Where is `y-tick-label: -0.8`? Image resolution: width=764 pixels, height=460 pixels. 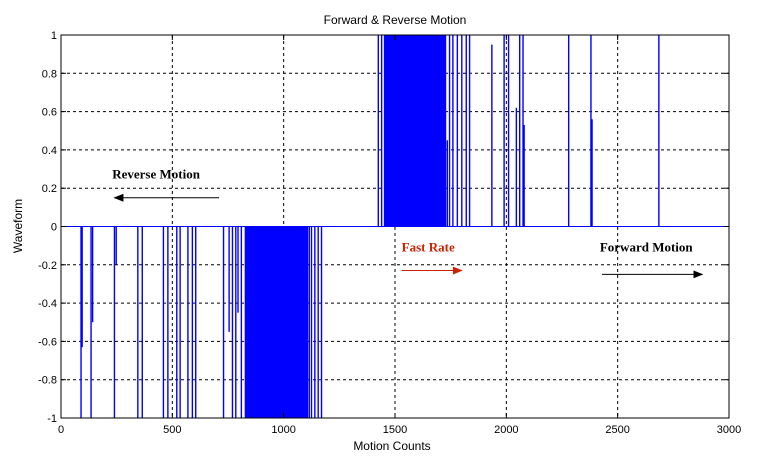 y-tick-label: -0.8 is located at coordinates (47, 381).